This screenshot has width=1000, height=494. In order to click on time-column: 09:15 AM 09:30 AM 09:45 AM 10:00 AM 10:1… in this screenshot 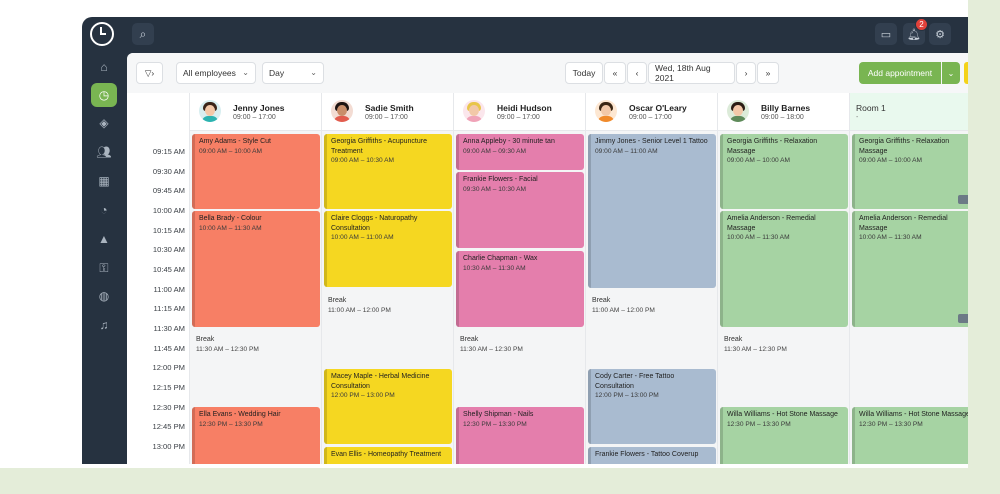, I will do `click(158, 278)`.